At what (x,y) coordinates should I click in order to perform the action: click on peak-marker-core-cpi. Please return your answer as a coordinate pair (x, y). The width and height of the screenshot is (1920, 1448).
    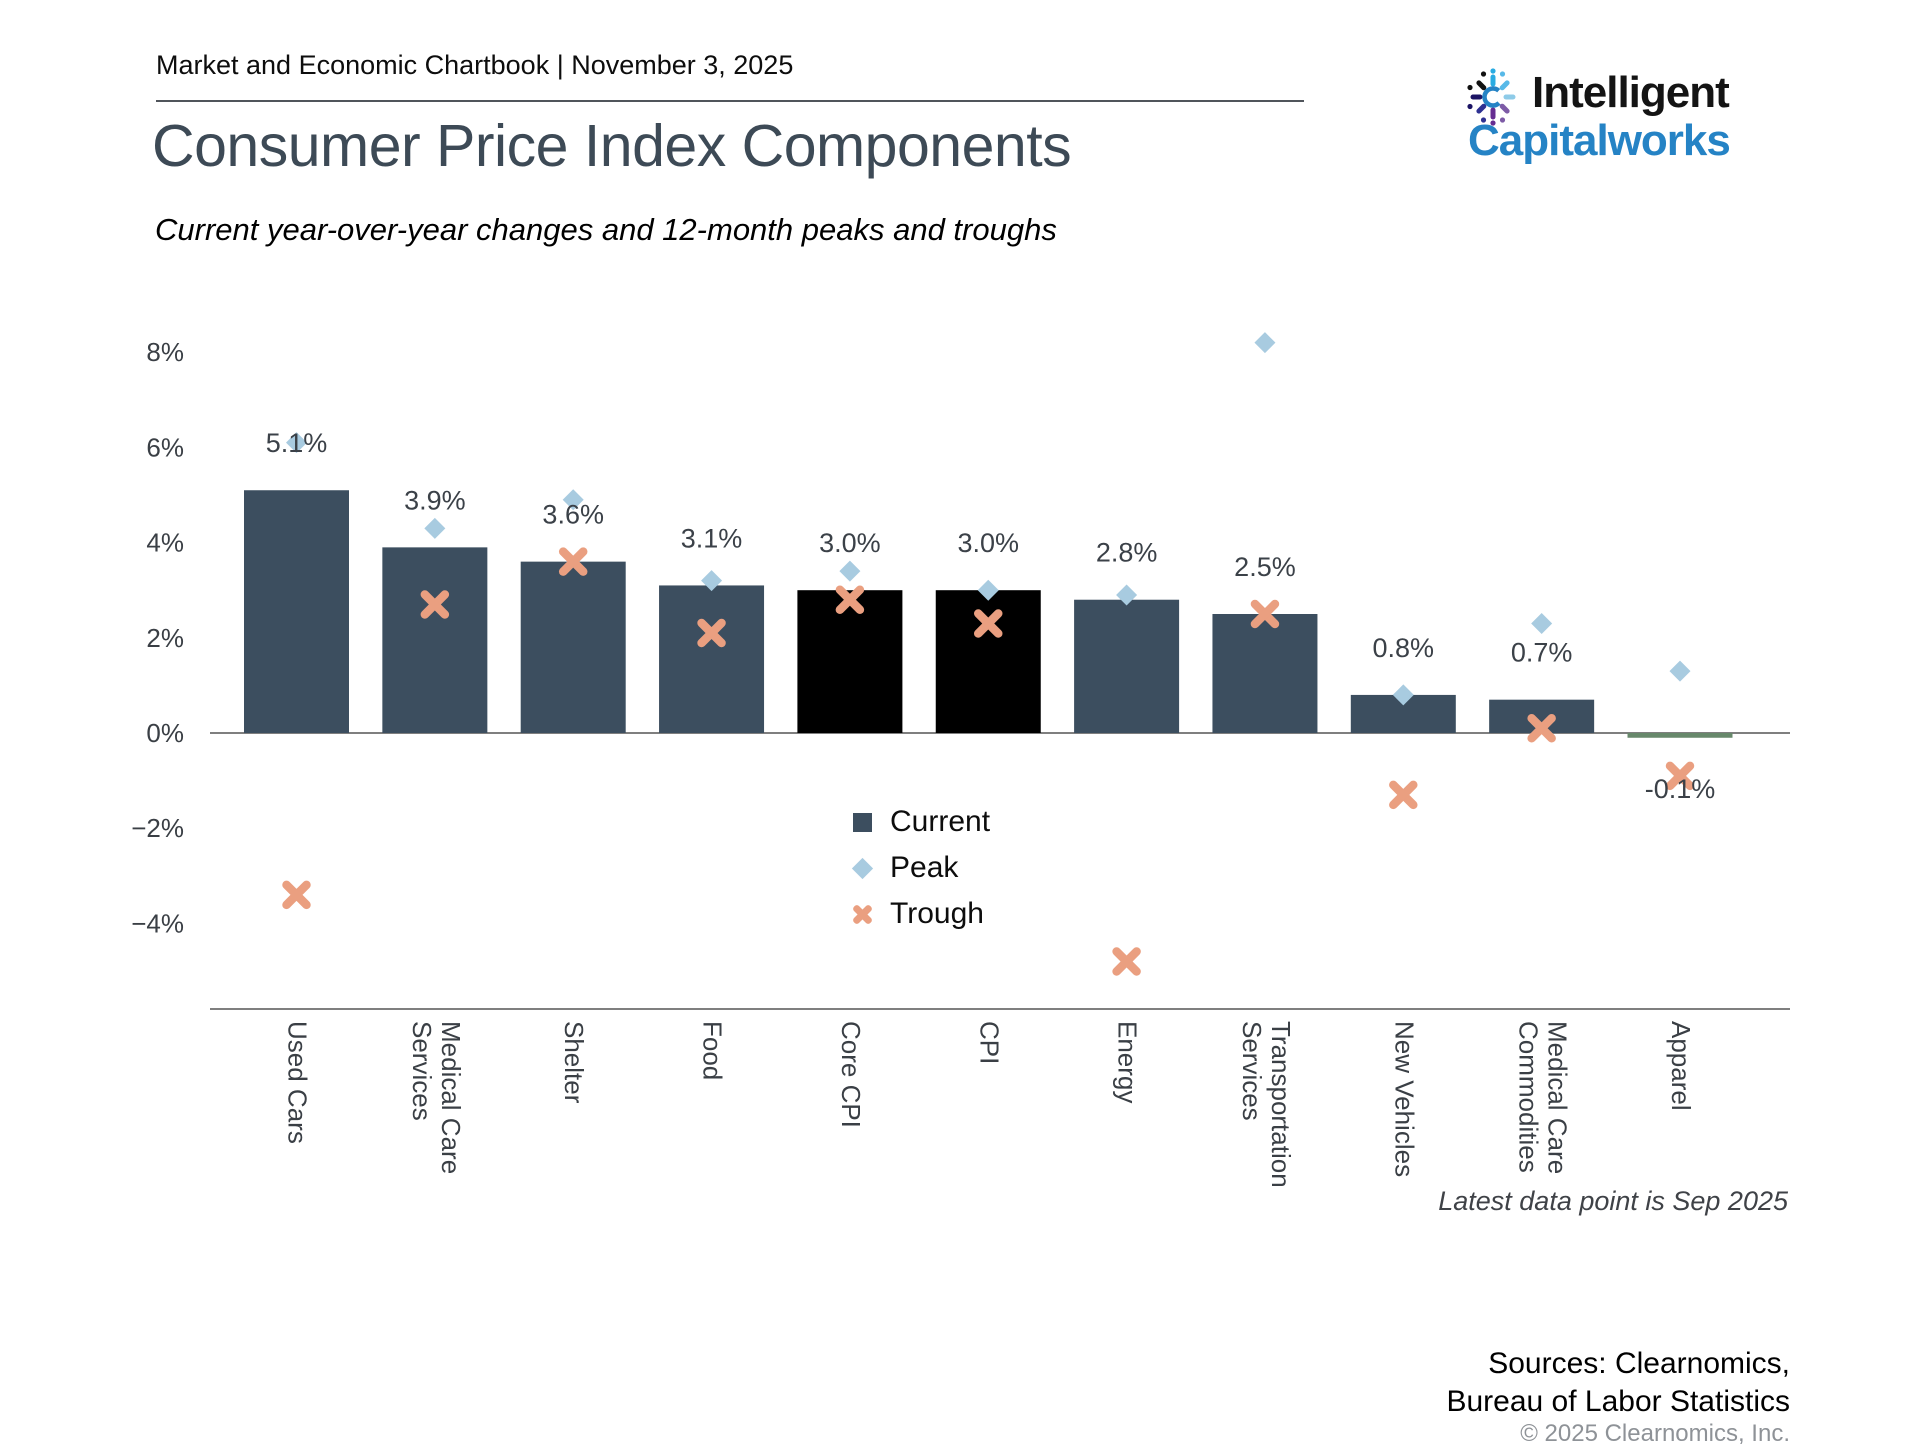
    Looking at the image, I should click on (850, 571).